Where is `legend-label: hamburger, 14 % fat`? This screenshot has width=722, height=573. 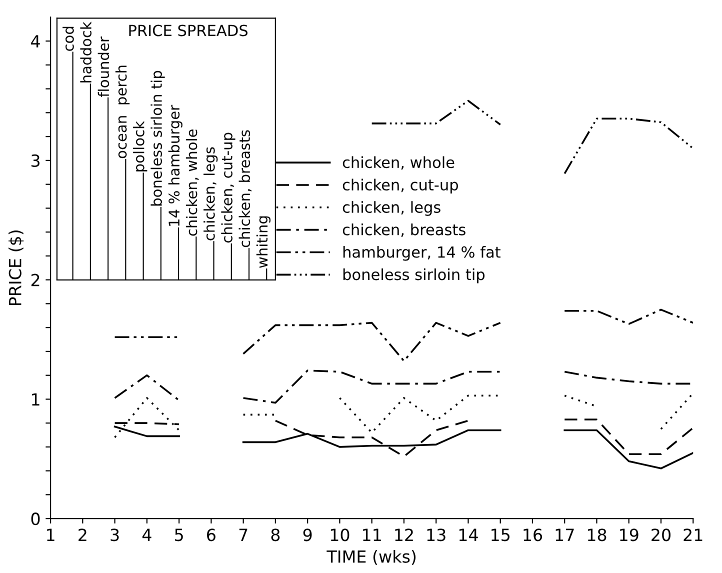 legend-label: hamburger, 14 % fat is located at coordinates (421, 253).